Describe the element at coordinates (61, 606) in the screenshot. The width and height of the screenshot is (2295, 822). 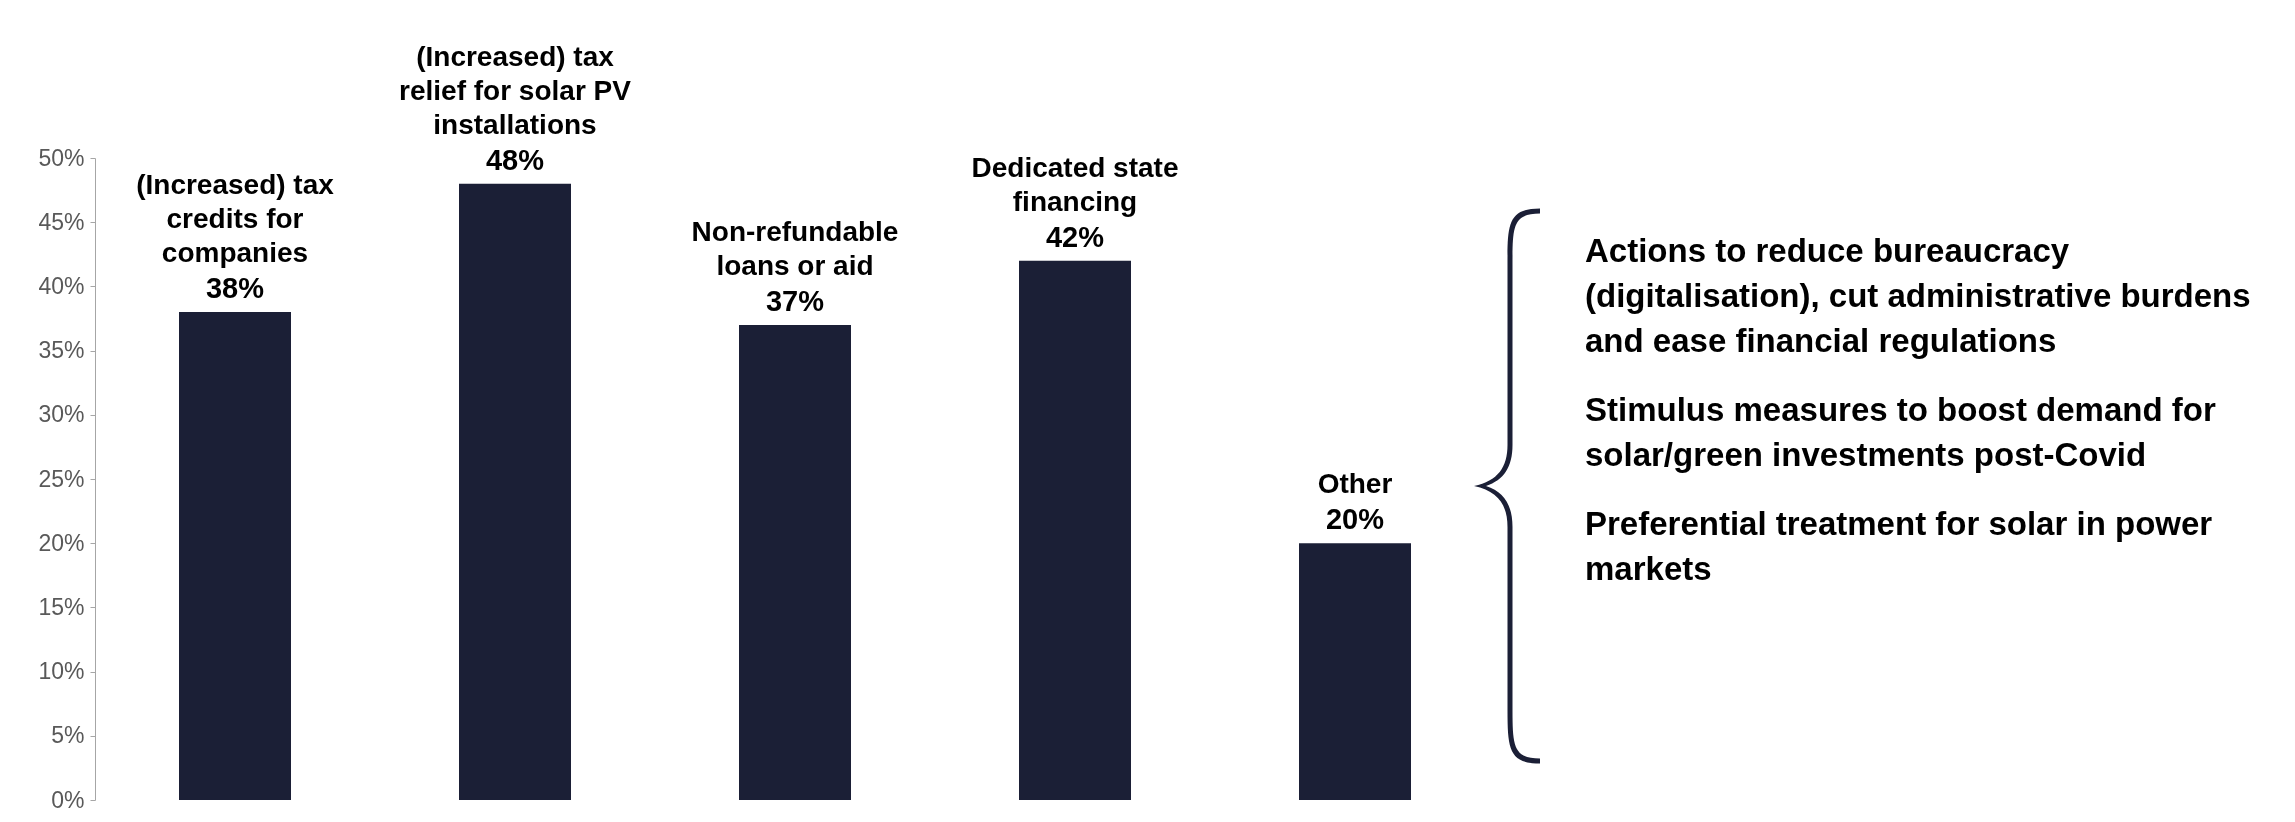
I see `y-tick-label: 15%` at that location.